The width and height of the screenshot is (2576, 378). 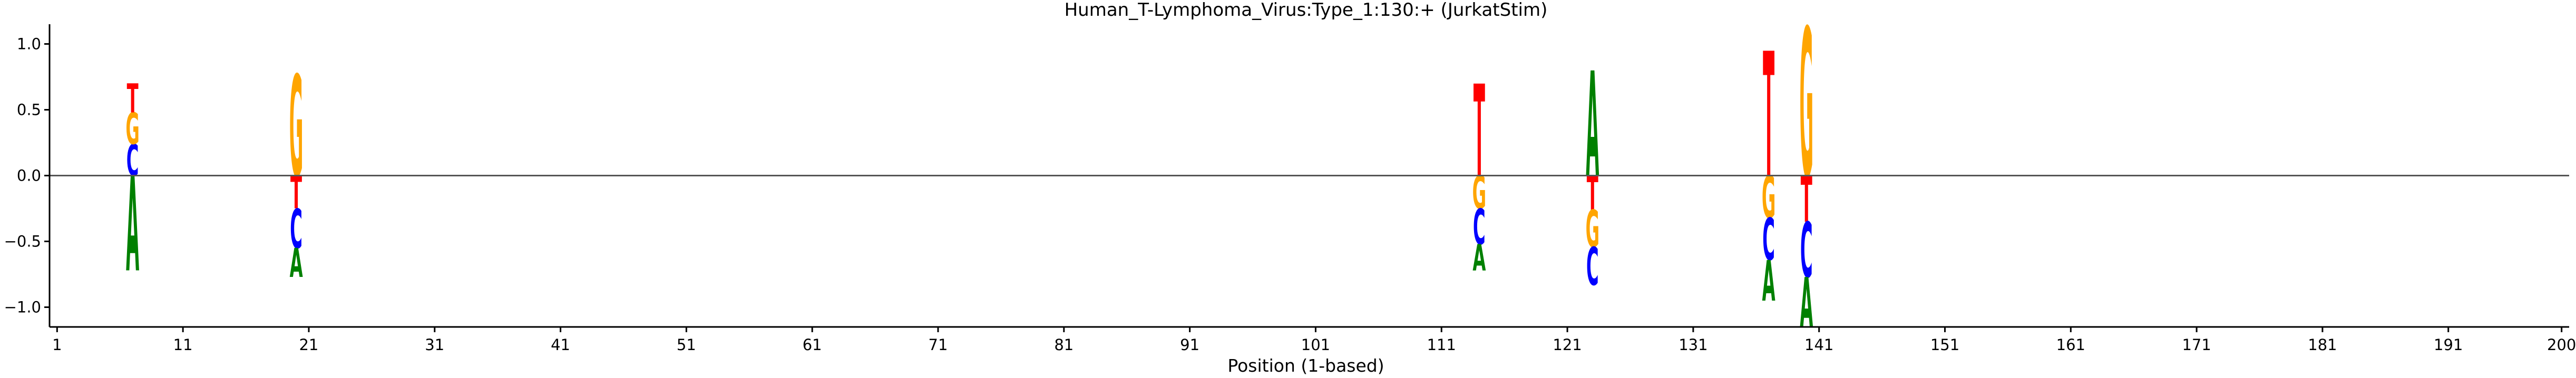 What do you see at coordinates (22, 242) in the screenshot?
I see `y-tick-label: −0.5` at bounding box center [22, 242].